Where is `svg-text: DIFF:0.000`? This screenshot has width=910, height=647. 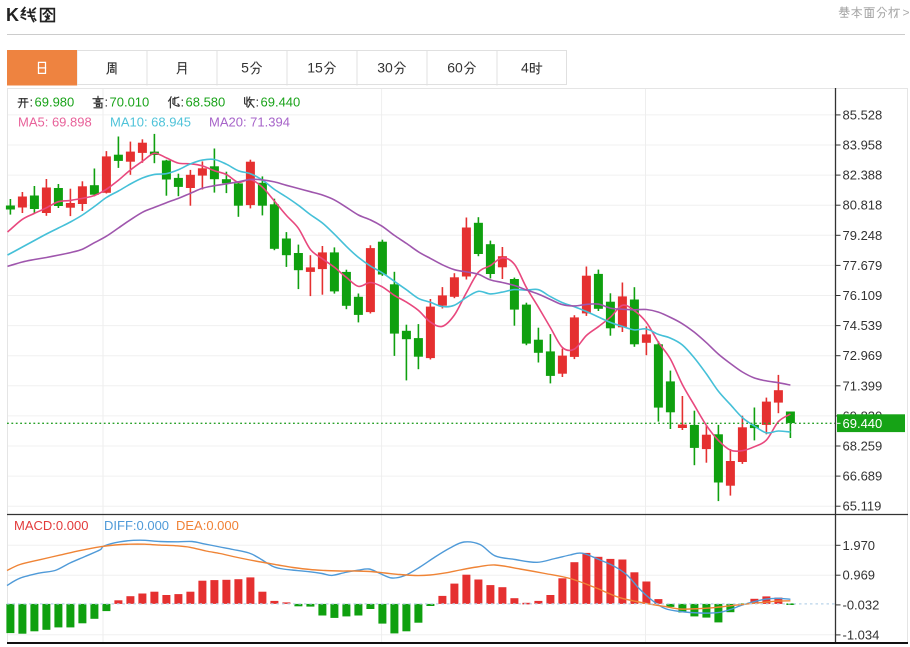
svg-text: DIFF:0.000 is located at coordinates (136, 525).